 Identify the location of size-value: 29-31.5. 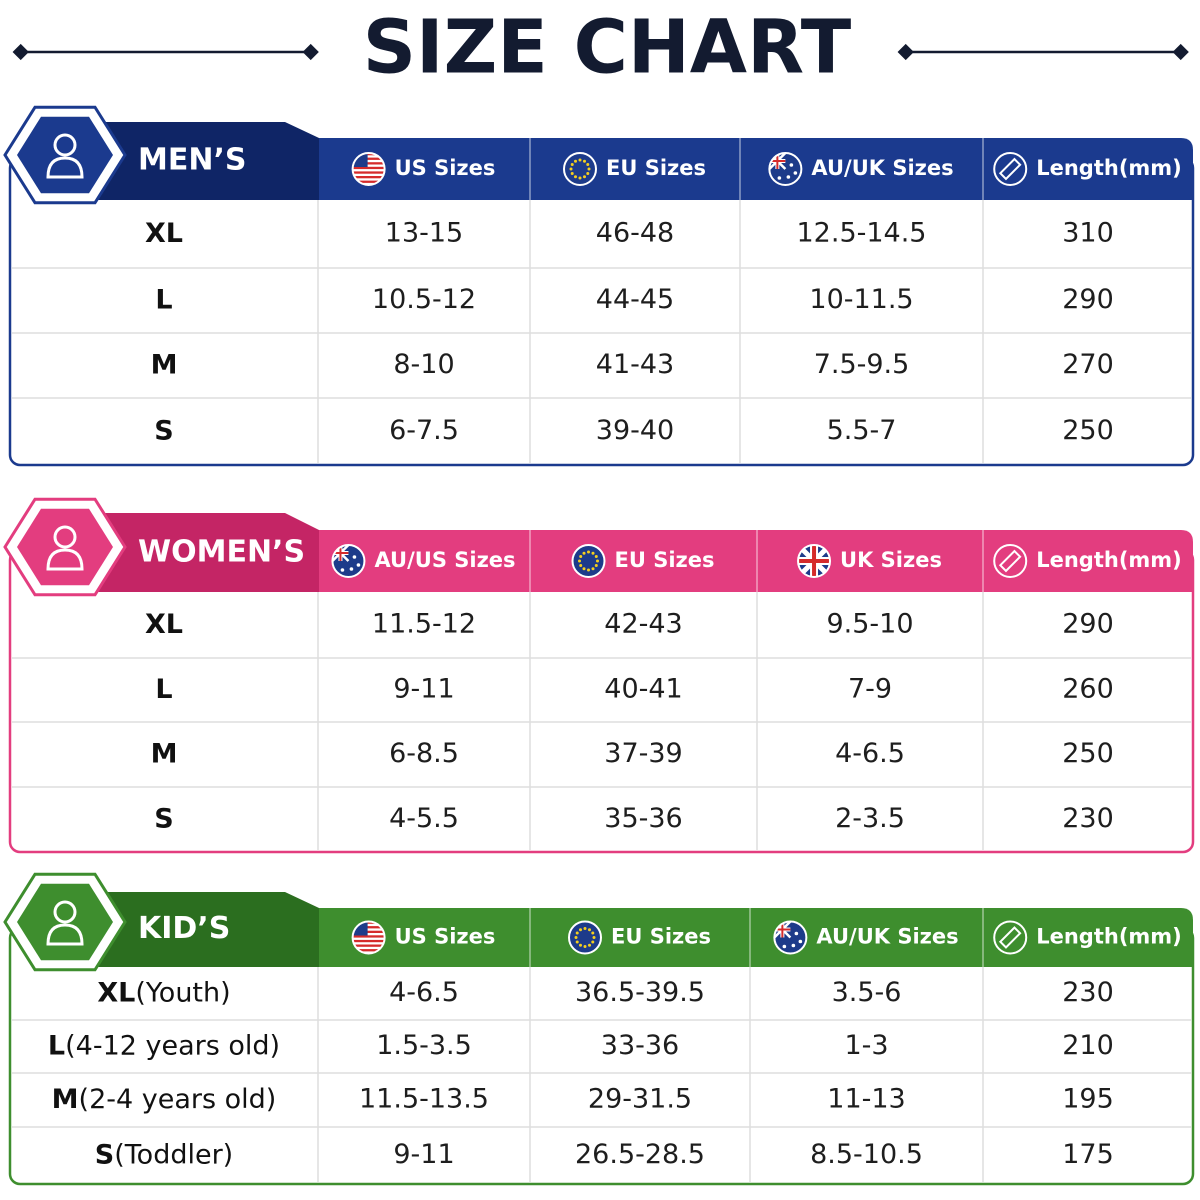
(640, 1099).